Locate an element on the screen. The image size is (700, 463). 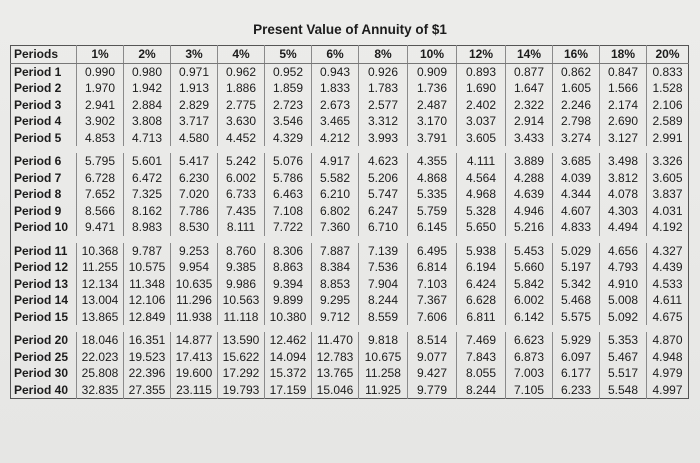
annuity-factor-cell: 8.760 is located at coordinates (241, 250).